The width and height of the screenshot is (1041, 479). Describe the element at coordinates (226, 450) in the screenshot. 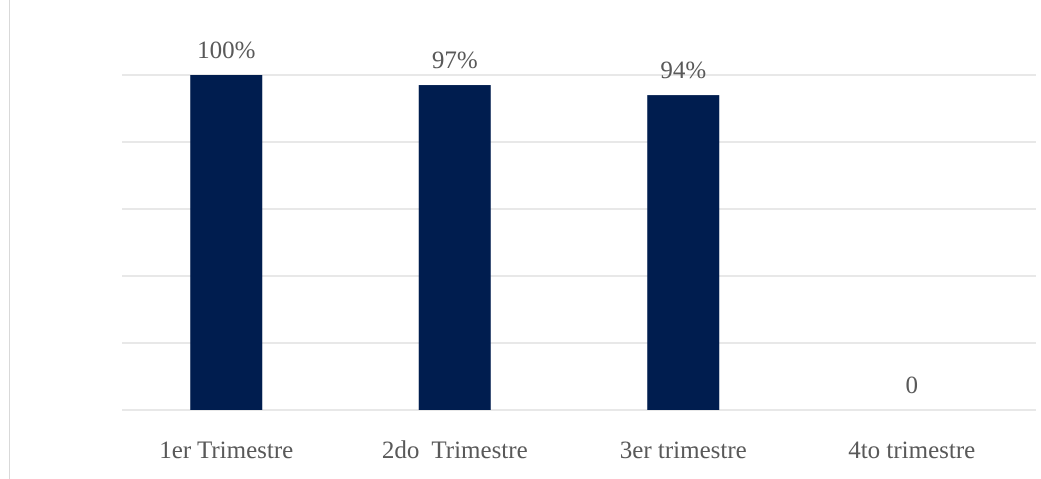

I see `x-tick-label: 1er Trimestre` at that location.